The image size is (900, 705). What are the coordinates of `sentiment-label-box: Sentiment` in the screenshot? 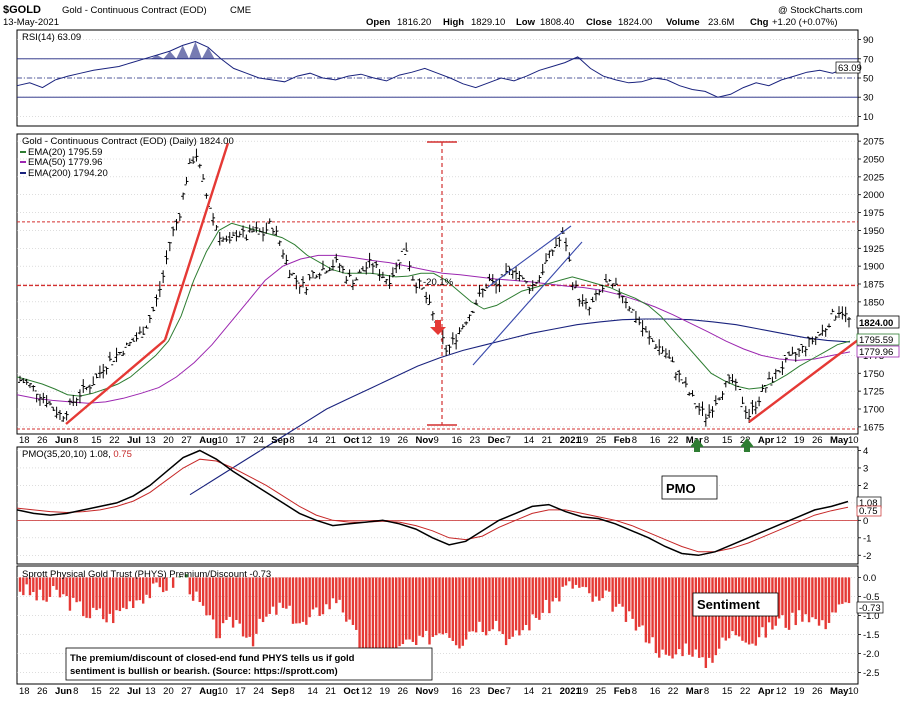 It's located at (735, 604).